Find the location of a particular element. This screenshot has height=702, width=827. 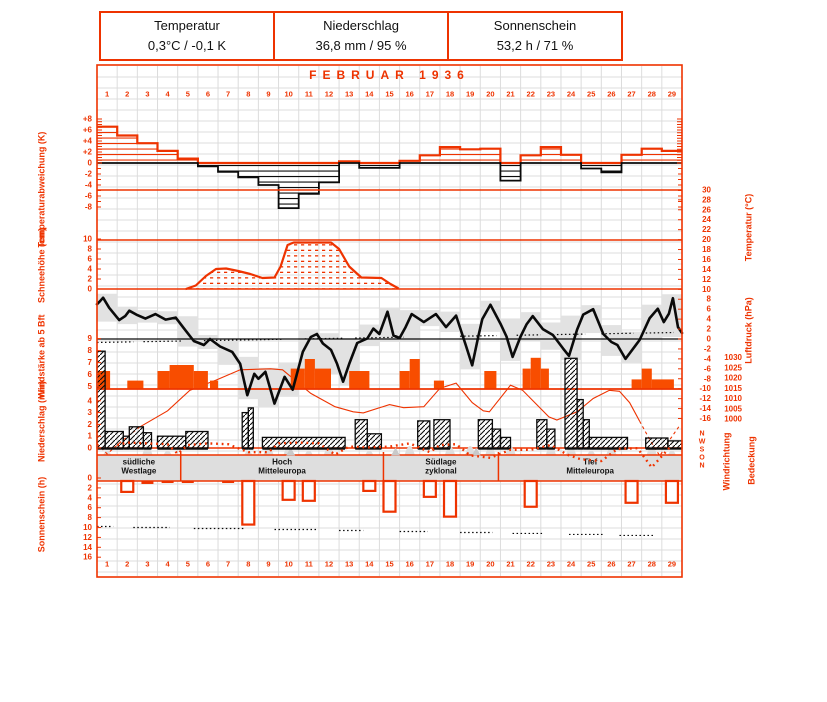

day-number-top: 25 is located at coordinates (591, 94).